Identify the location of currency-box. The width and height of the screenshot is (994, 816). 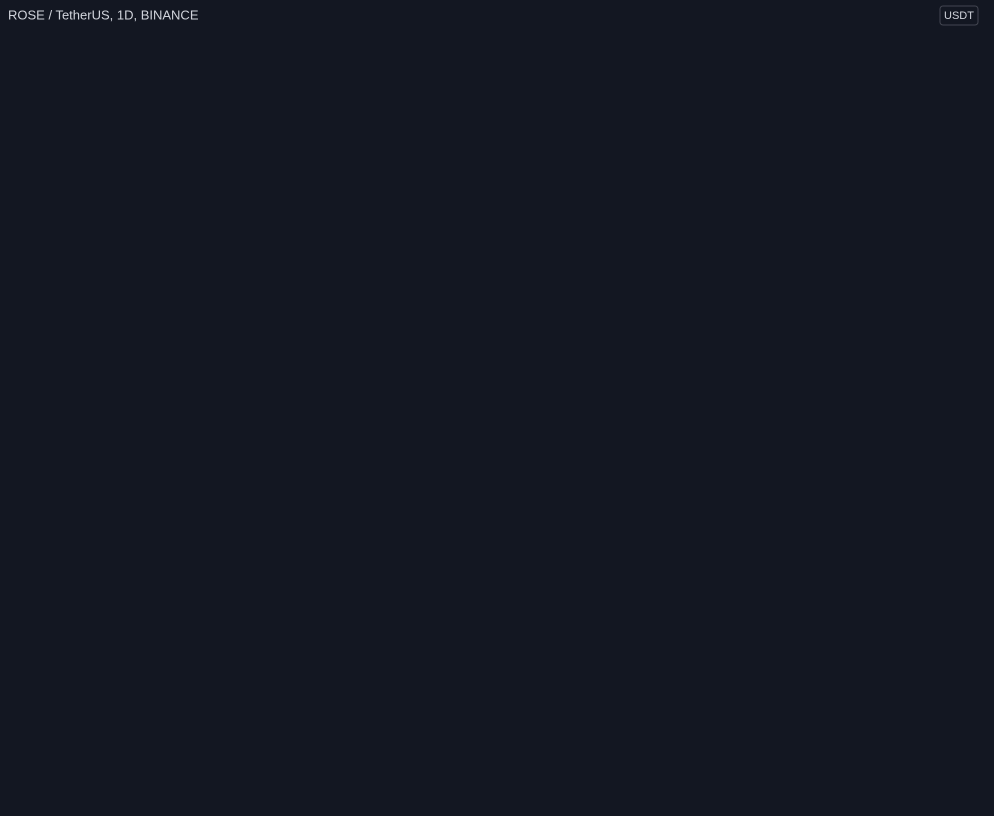
(959, 15).